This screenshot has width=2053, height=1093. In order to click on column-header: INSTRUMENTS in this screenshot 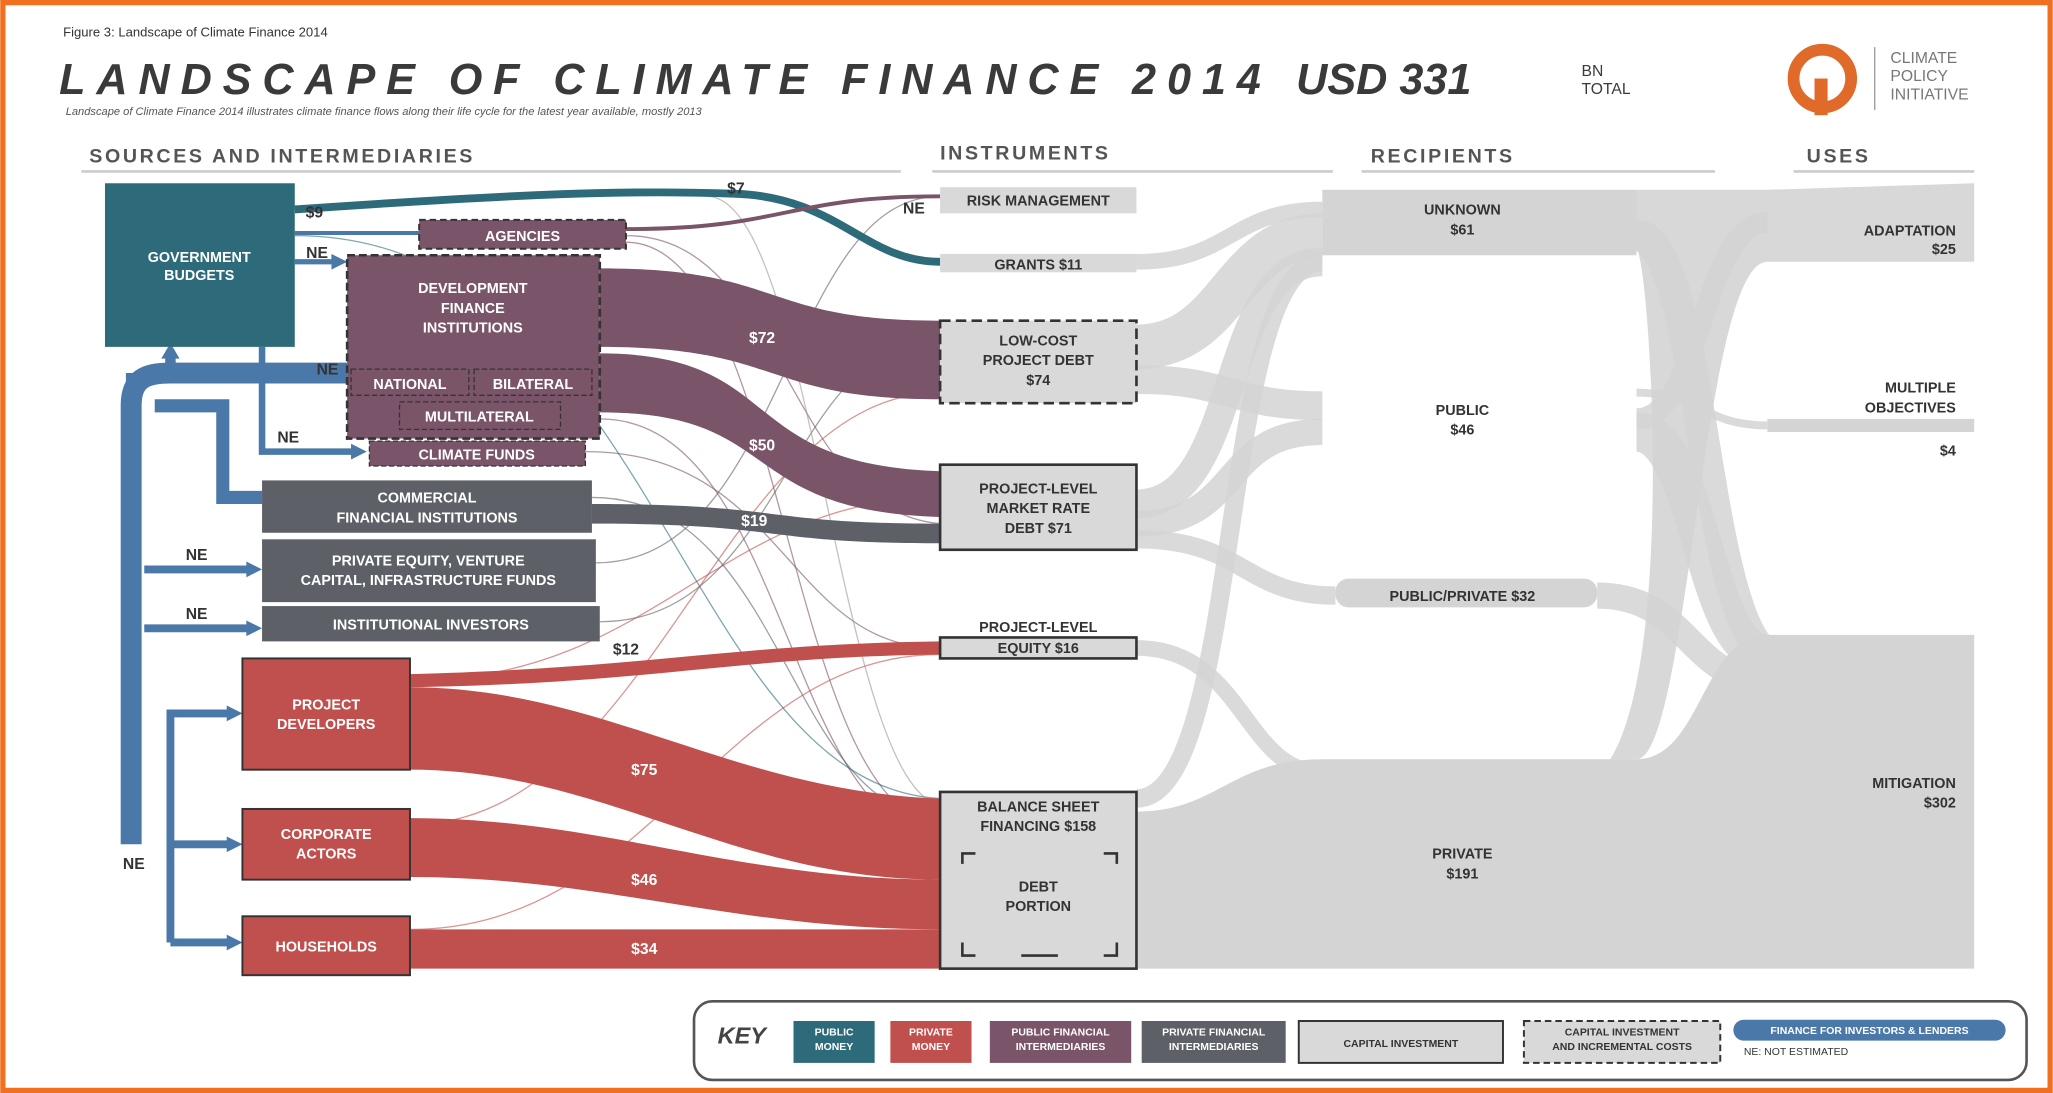, I will do `click(1025, 154)`.